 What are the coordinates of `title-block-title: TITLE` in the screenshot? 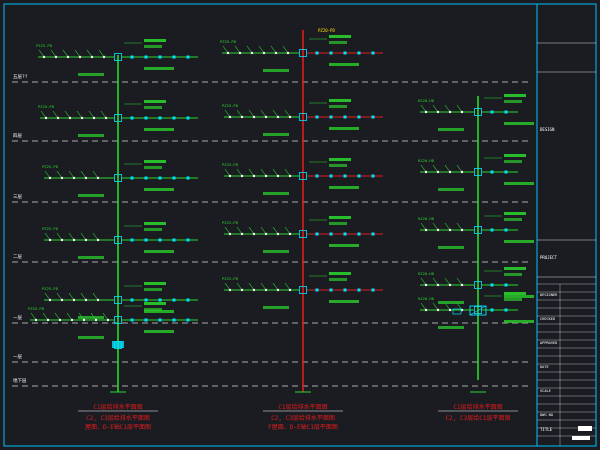 It's located at (546, 429).